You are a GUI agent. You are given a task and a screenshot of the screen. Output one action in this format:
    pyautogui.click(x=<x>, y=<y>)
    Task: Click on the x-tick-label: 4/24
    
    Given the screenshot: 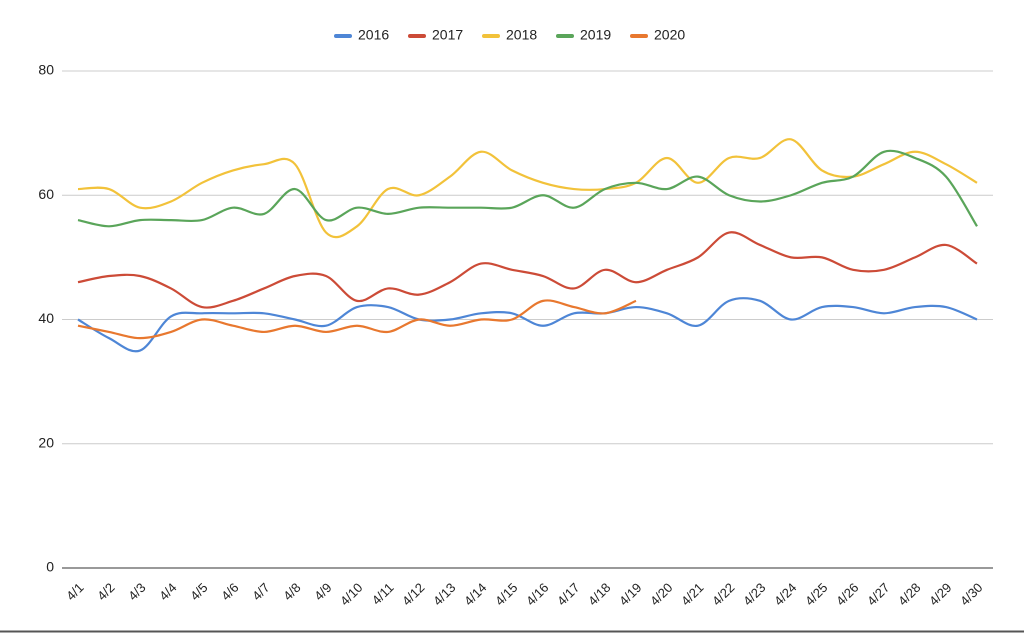 What is the action you would take?
    pyautogui.click(x=785, y=594)
    